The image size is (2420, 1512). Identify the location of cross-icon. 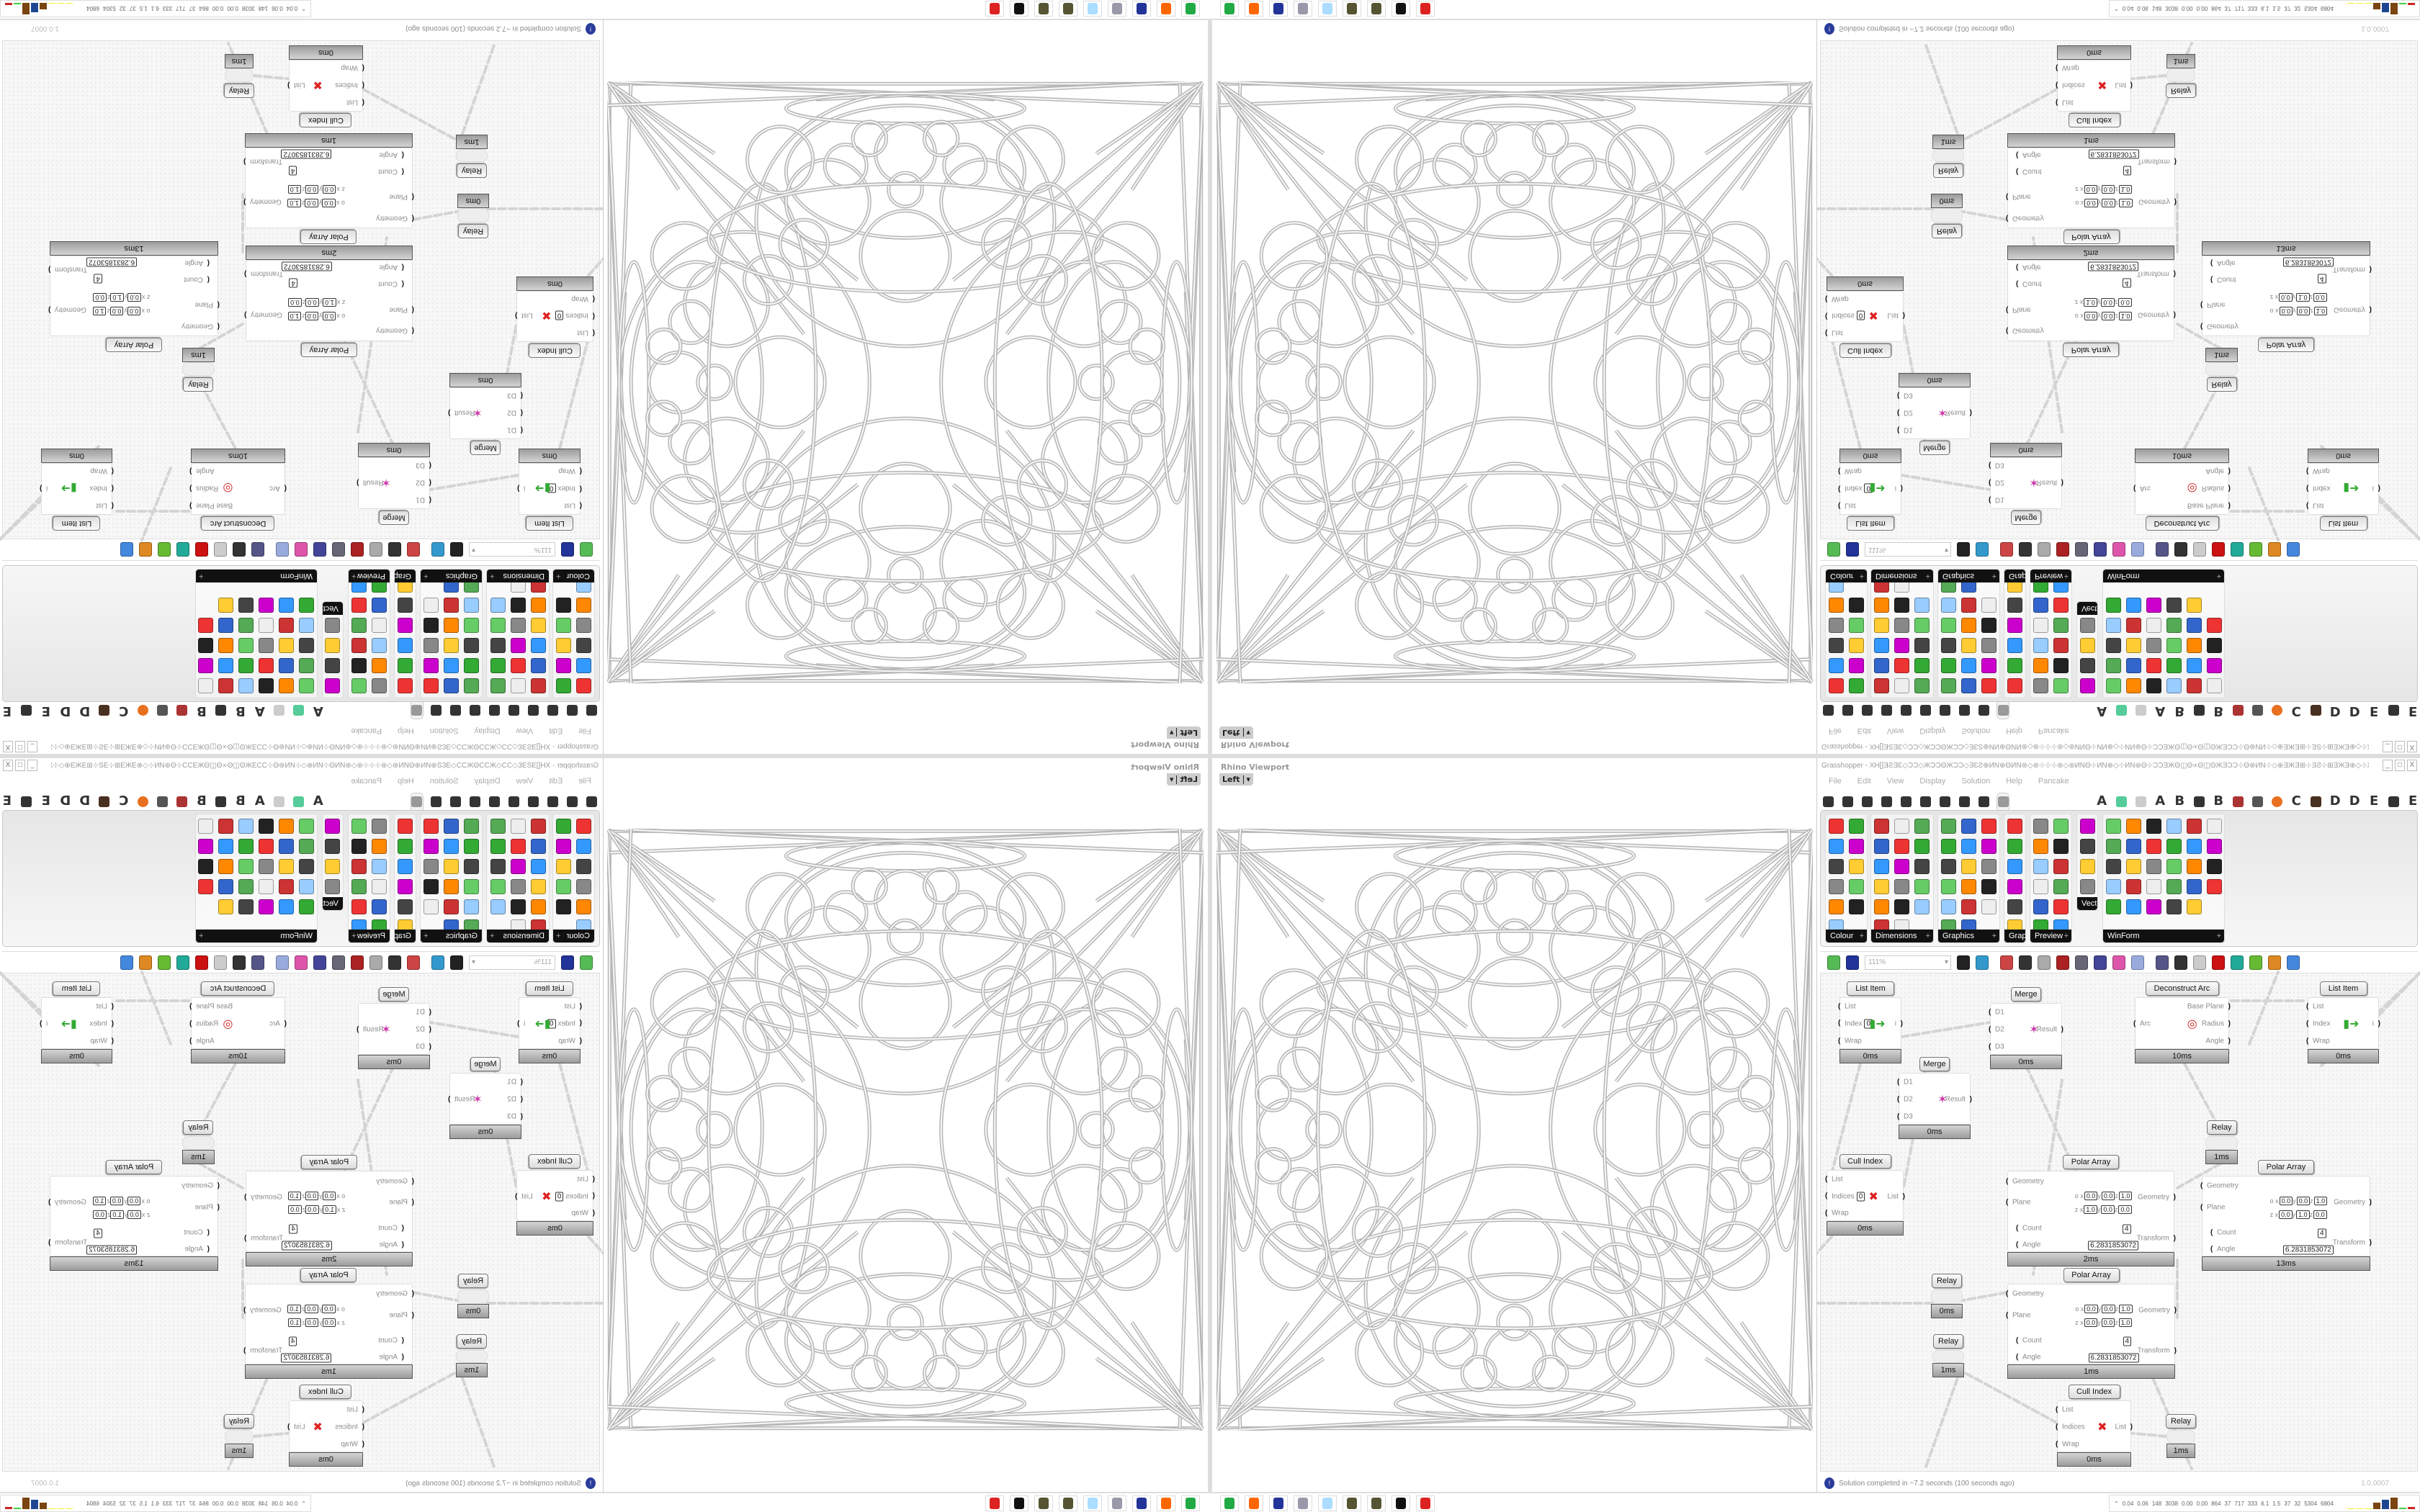
(257, 962).